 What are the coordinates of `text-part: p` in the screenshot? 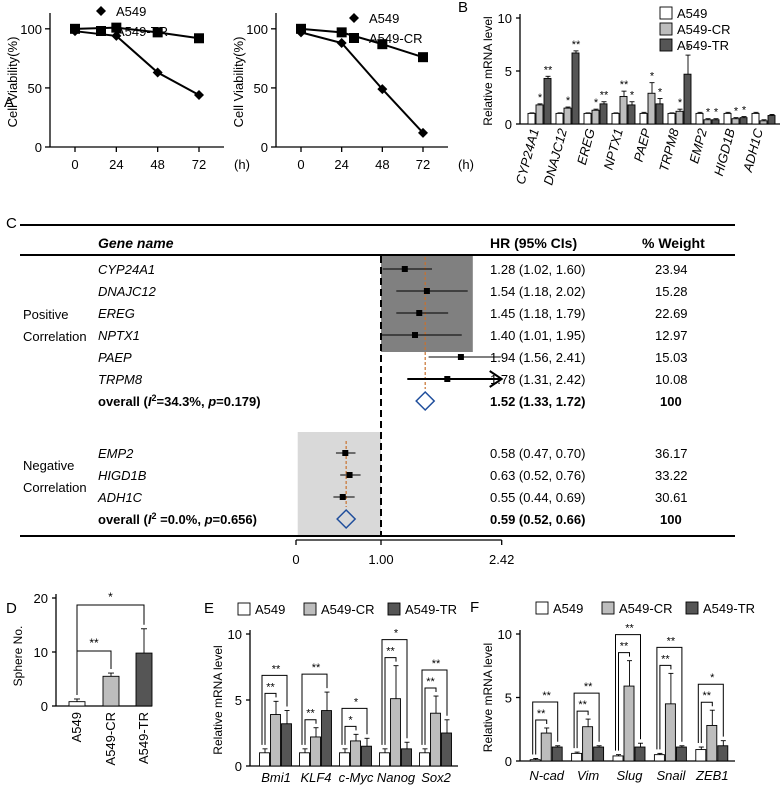 It's located at (211, 401).